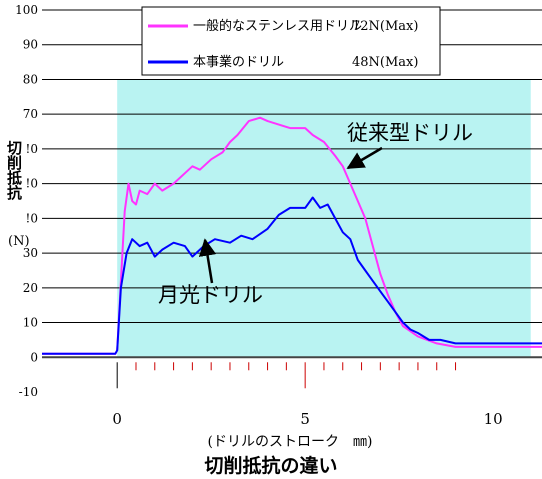  What do you see at coordinates (207, 261) in the screenshot?
I see `annotation-gekko-arrow` at bounding box center [207, 261].